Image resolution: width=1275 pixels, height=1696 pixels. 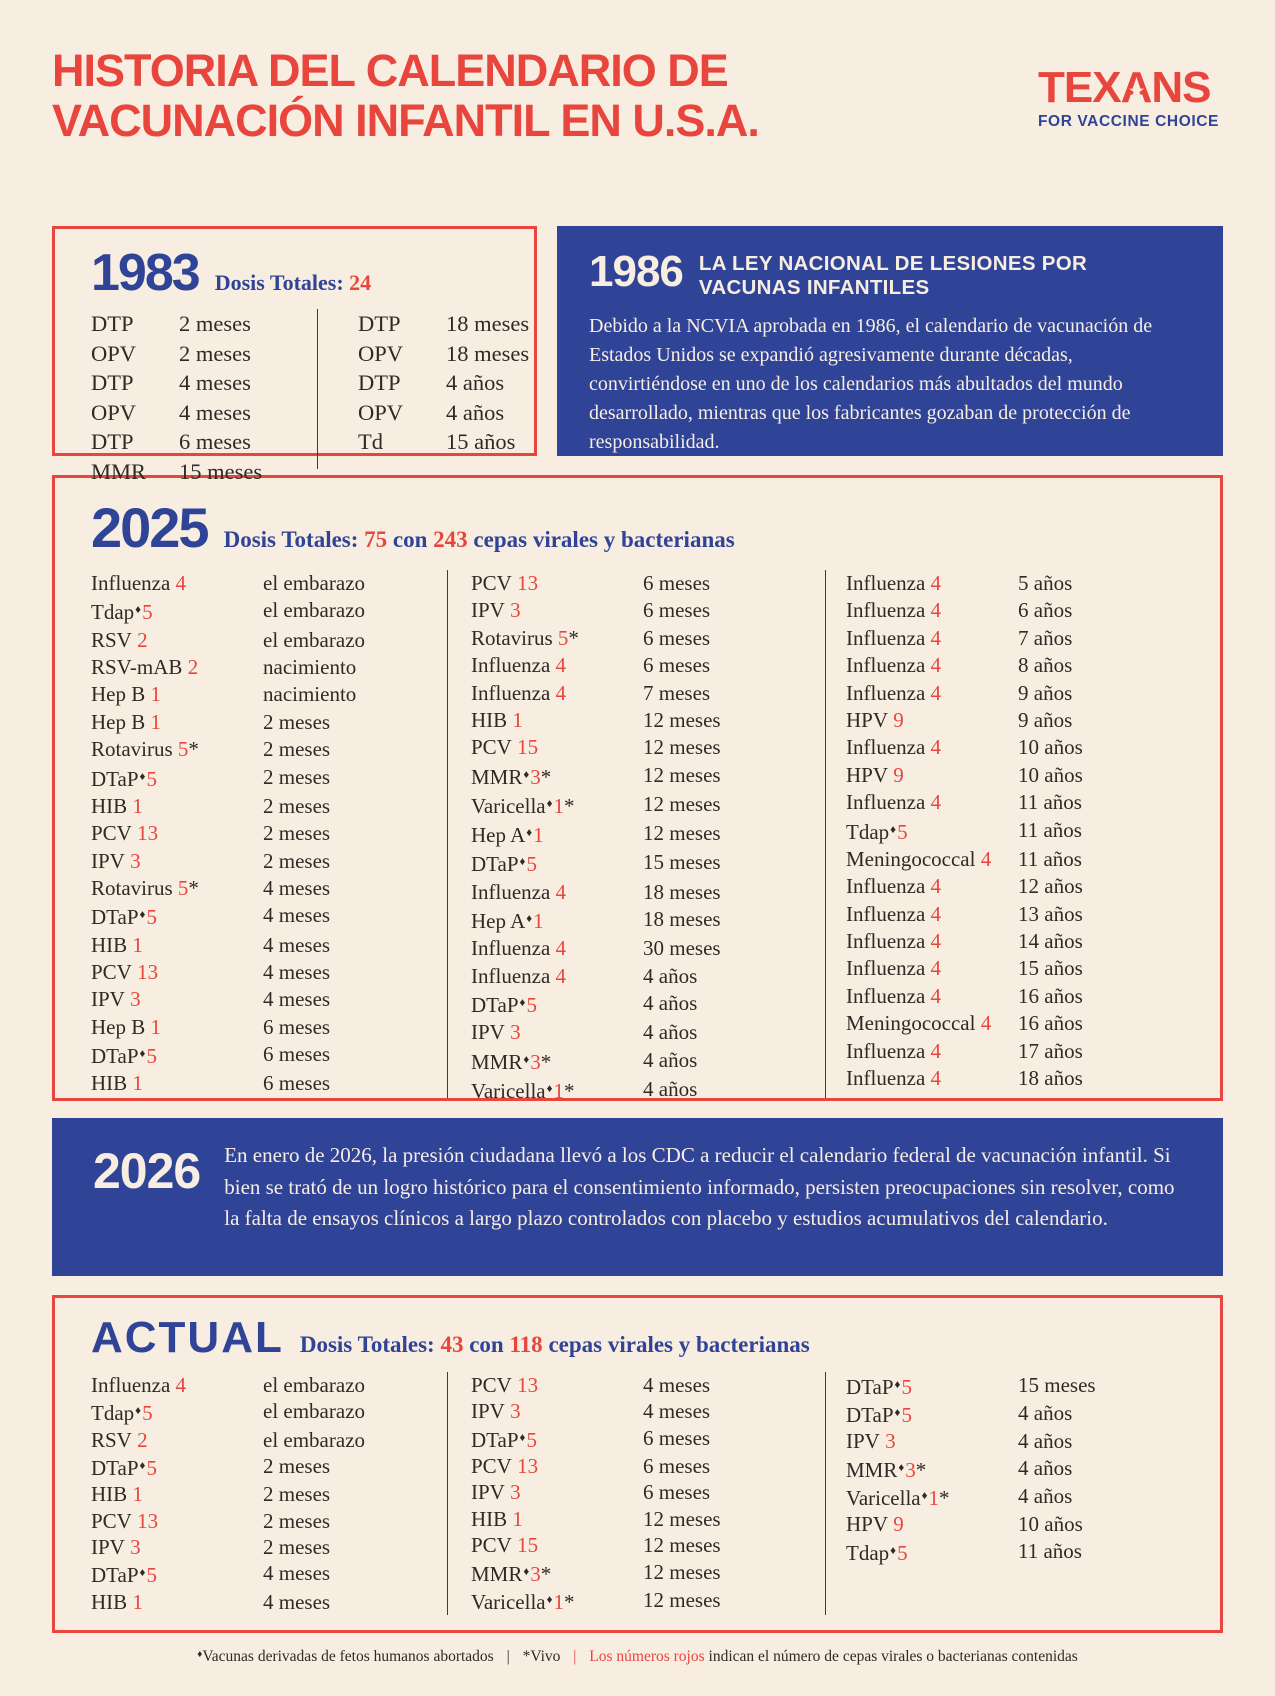 What do you see at coordinates (119, 639) in the screenshot?
I see `vaccine-name: RSV 2` at bounding box center [119, 639].